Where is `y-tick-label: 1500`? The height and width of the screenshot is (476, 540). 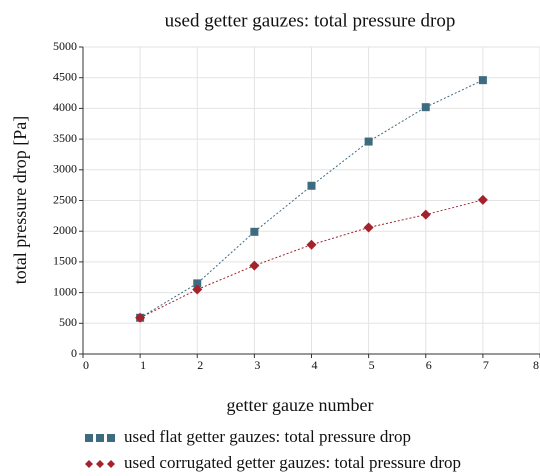 y-tick-label: 1500 is located at coordinates (65, 261).